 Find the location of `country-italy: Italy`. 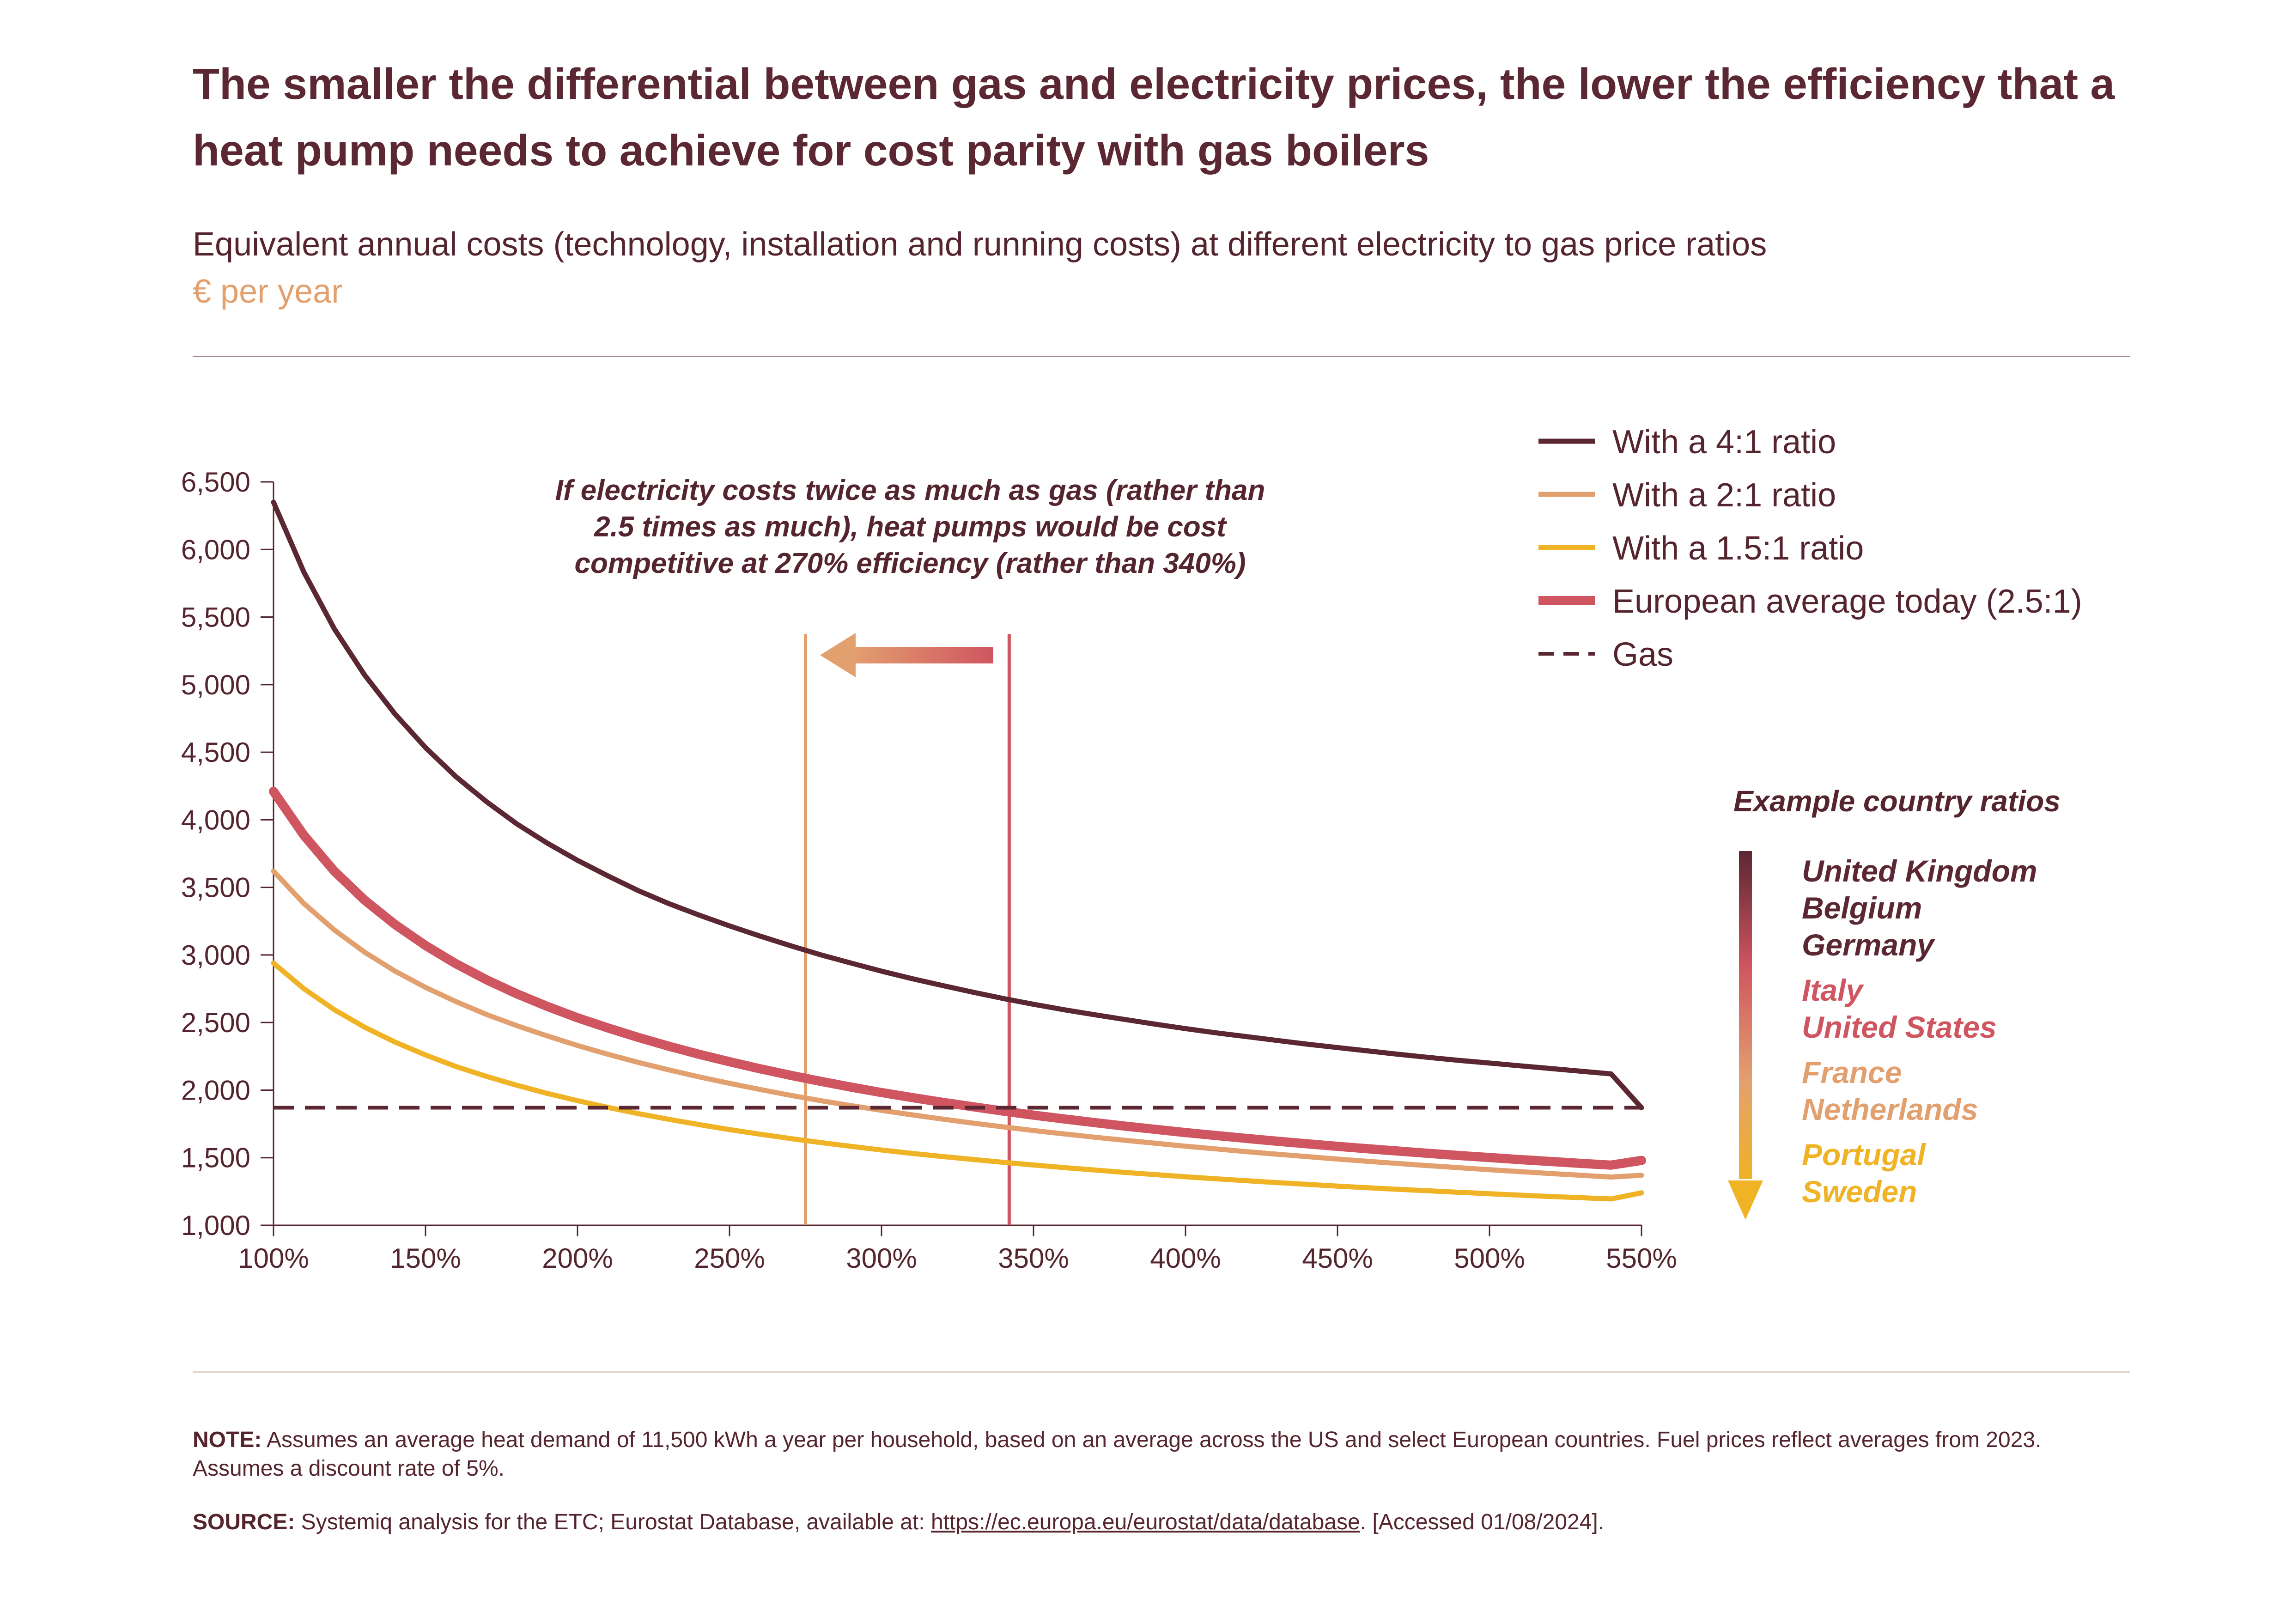

country-italy: Italy is located at coordinates (1833, 990).